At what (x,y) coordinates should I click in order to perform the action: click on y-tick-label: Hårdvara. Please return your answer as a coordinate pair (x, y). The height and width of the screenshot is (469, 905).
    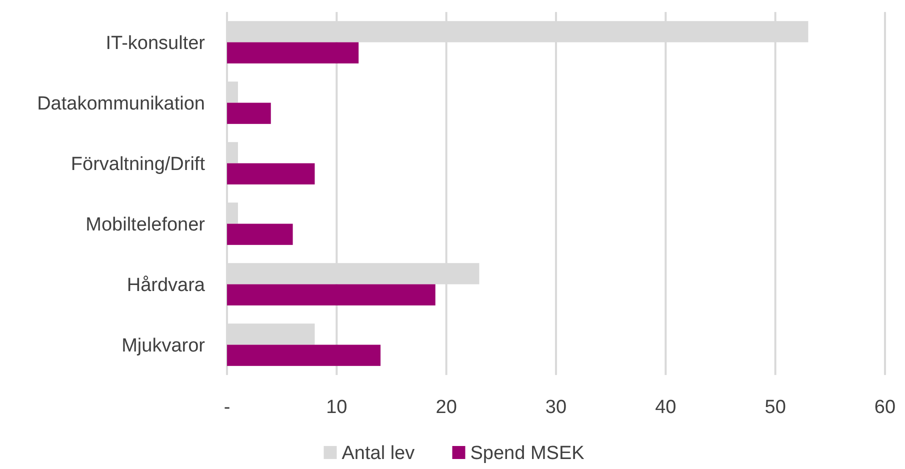
    Looking at the image, I should click on (166, 285).